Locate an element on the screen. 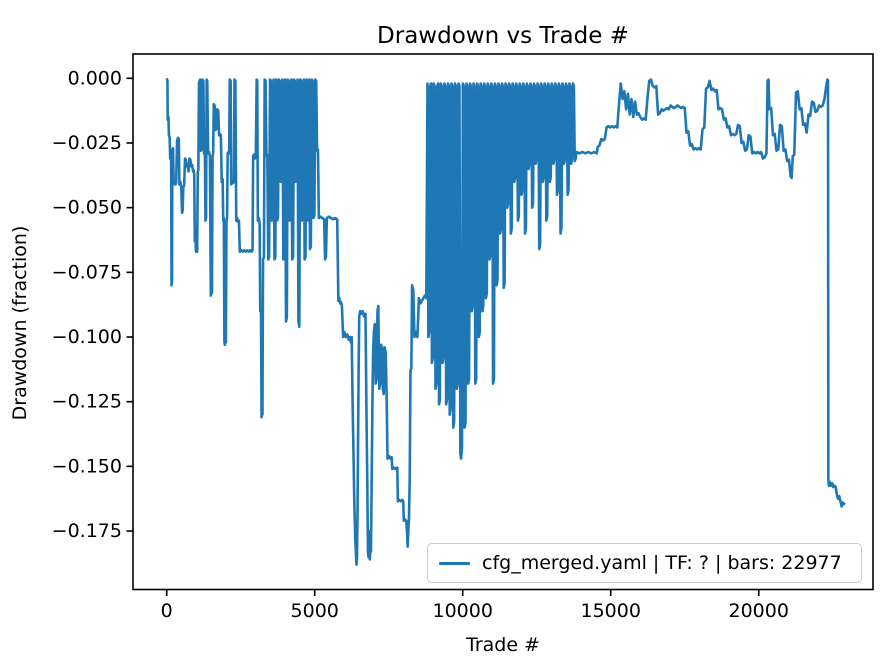  legend: cfg_merged.yaml | TF: ? | bars: 22977 is located at coordinates (644, 563).